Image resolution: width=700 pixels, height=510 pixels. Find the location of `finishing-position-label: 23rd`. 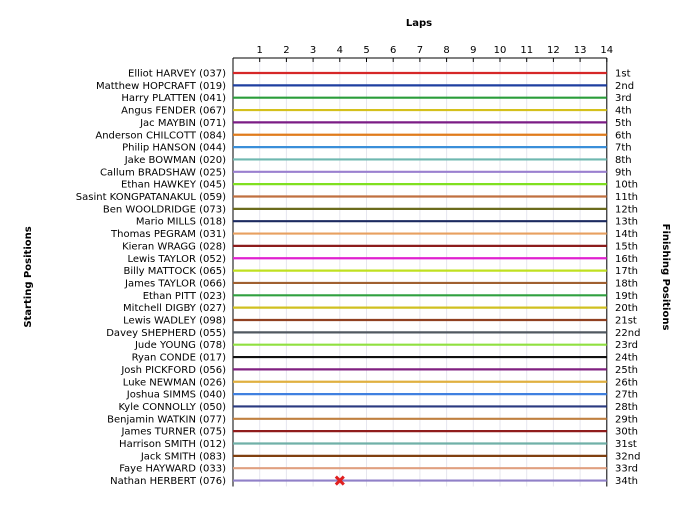

finishing-position-label: 23rd is located at coordinates (626, 345).